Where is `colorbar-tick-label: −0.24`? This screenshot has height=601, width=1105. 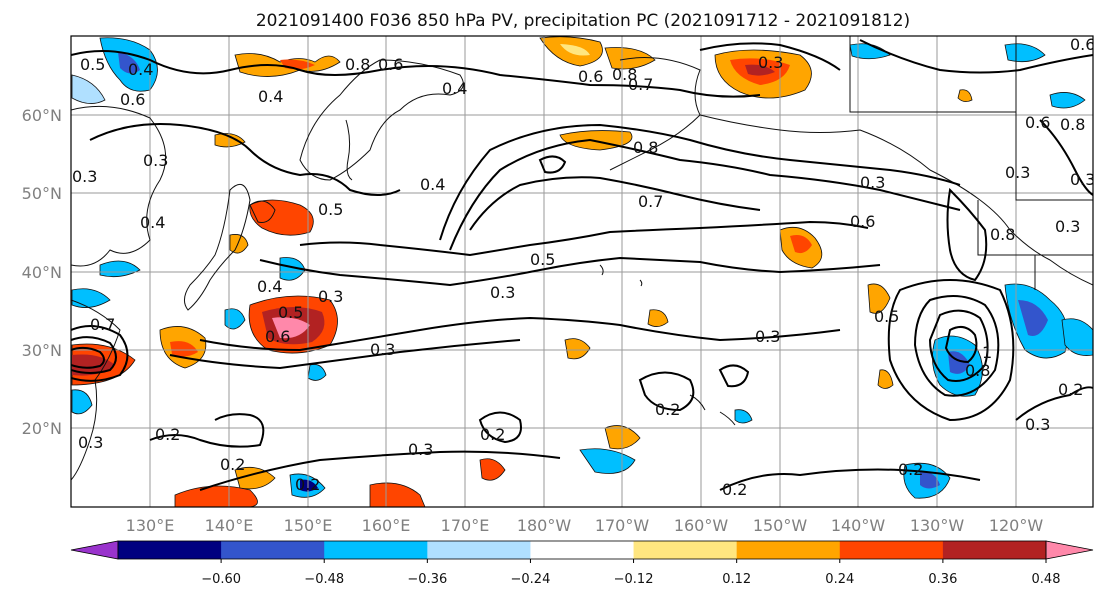
colorbar-tick-label: −0.24 is located at coordinates (531, 579).